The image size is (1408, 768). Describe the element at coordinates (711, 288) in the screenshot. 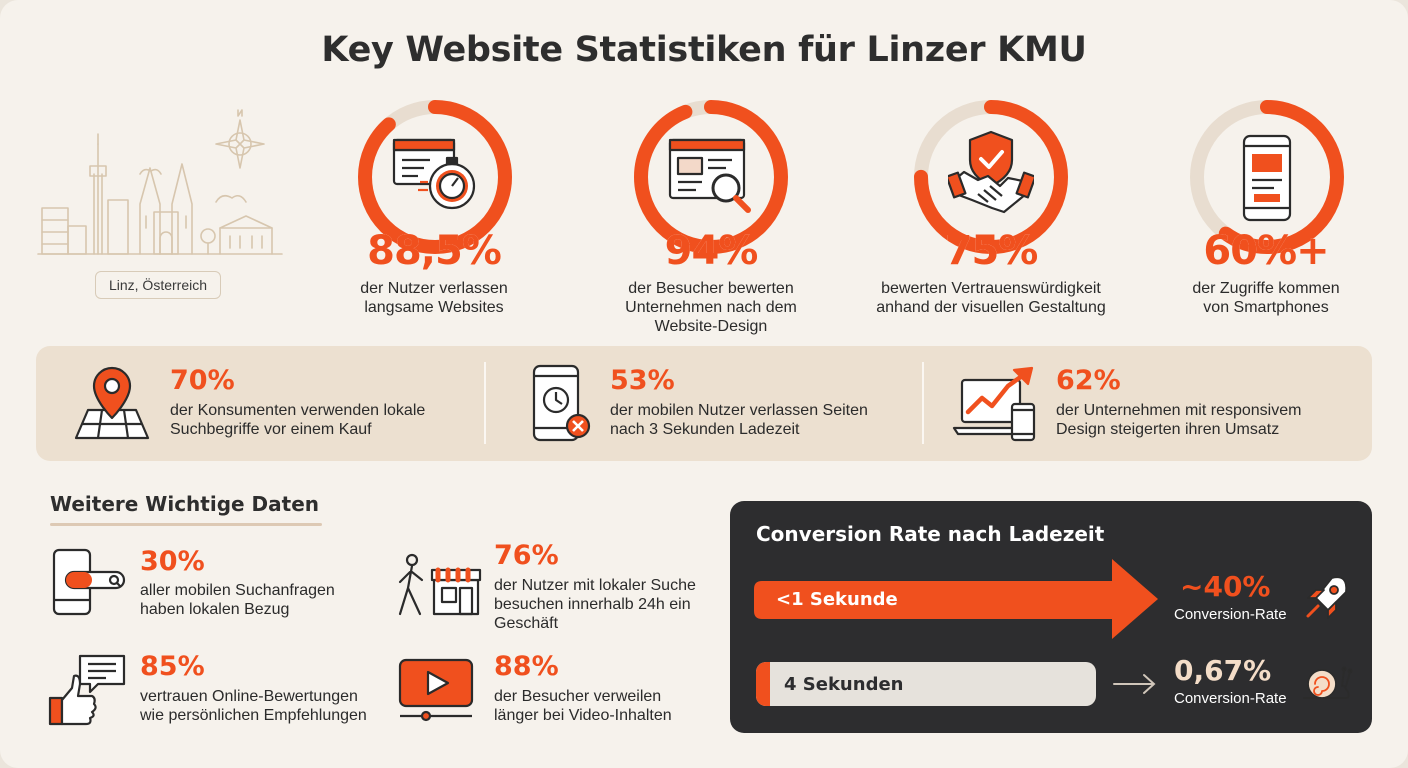

I see `stat-desc-2-line1: der Besucher bewerten` at that location.